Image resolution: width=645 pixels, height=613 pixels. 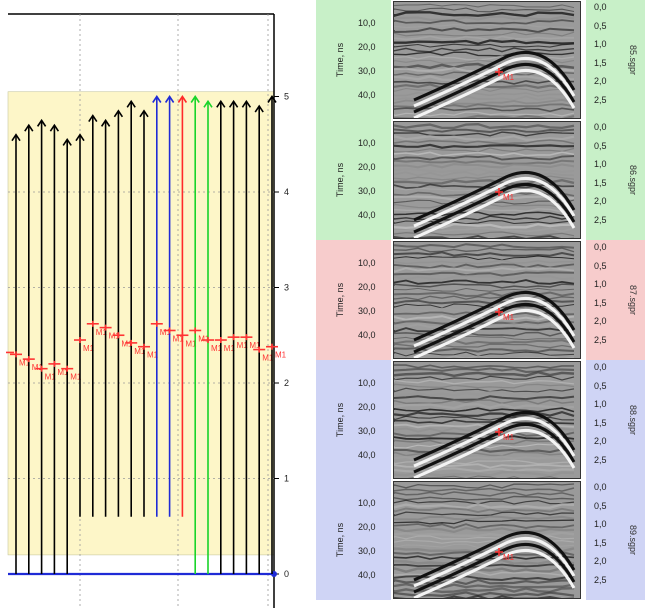 What do you see at coordinates (367, 143) in the screenshot?
I see `time-tick-label: 10,0` at bounding box center [367, 143].